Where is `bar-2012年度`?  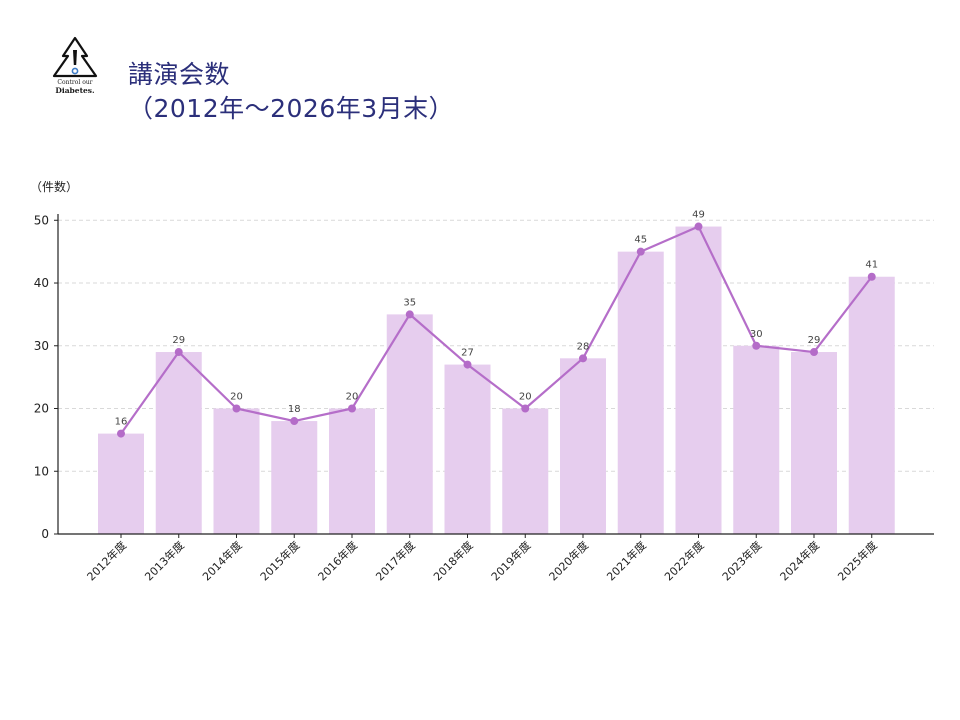 bar-2012年度 is located at coordinates (121, 483).